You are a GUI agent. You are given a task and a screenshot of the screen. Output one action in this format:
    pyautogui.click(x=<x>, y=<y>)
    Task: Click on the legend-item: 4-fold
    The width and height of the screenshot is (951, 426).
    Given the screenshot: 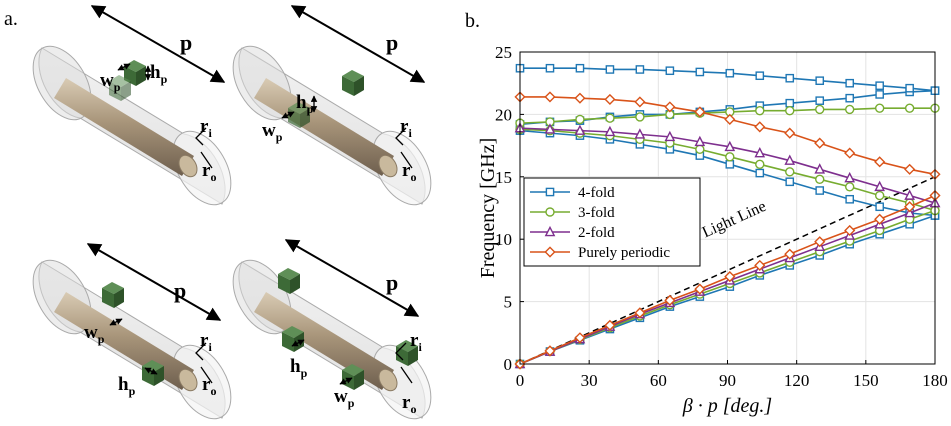 What is the action you would take?
    pyautogui.click(x=572, y=193)
    